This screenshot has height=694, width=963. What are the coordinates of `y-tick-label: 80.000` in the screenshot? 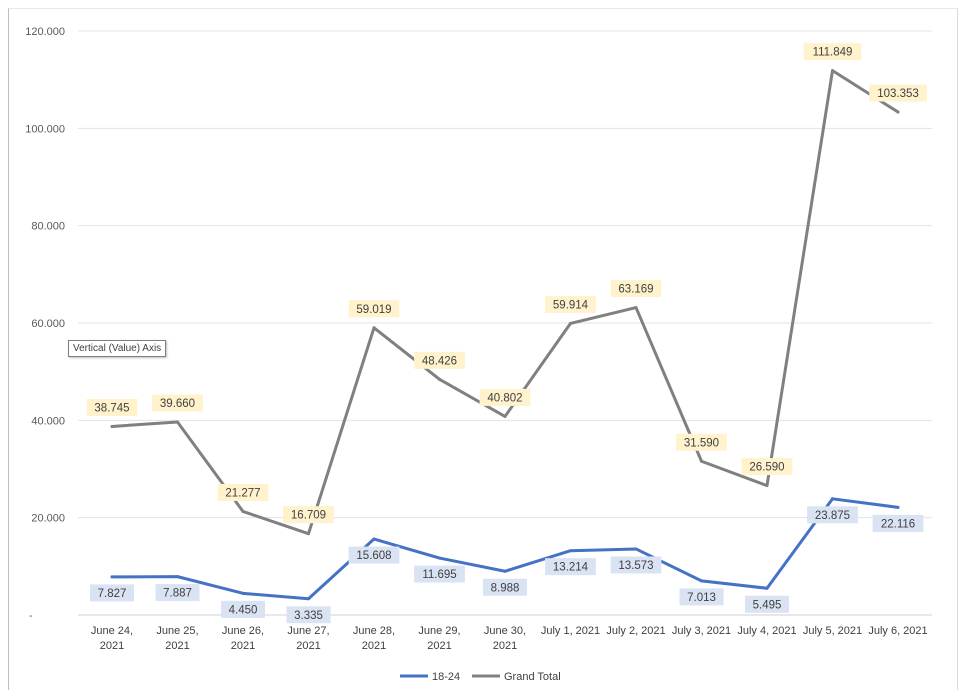 It's located at (48, 227).